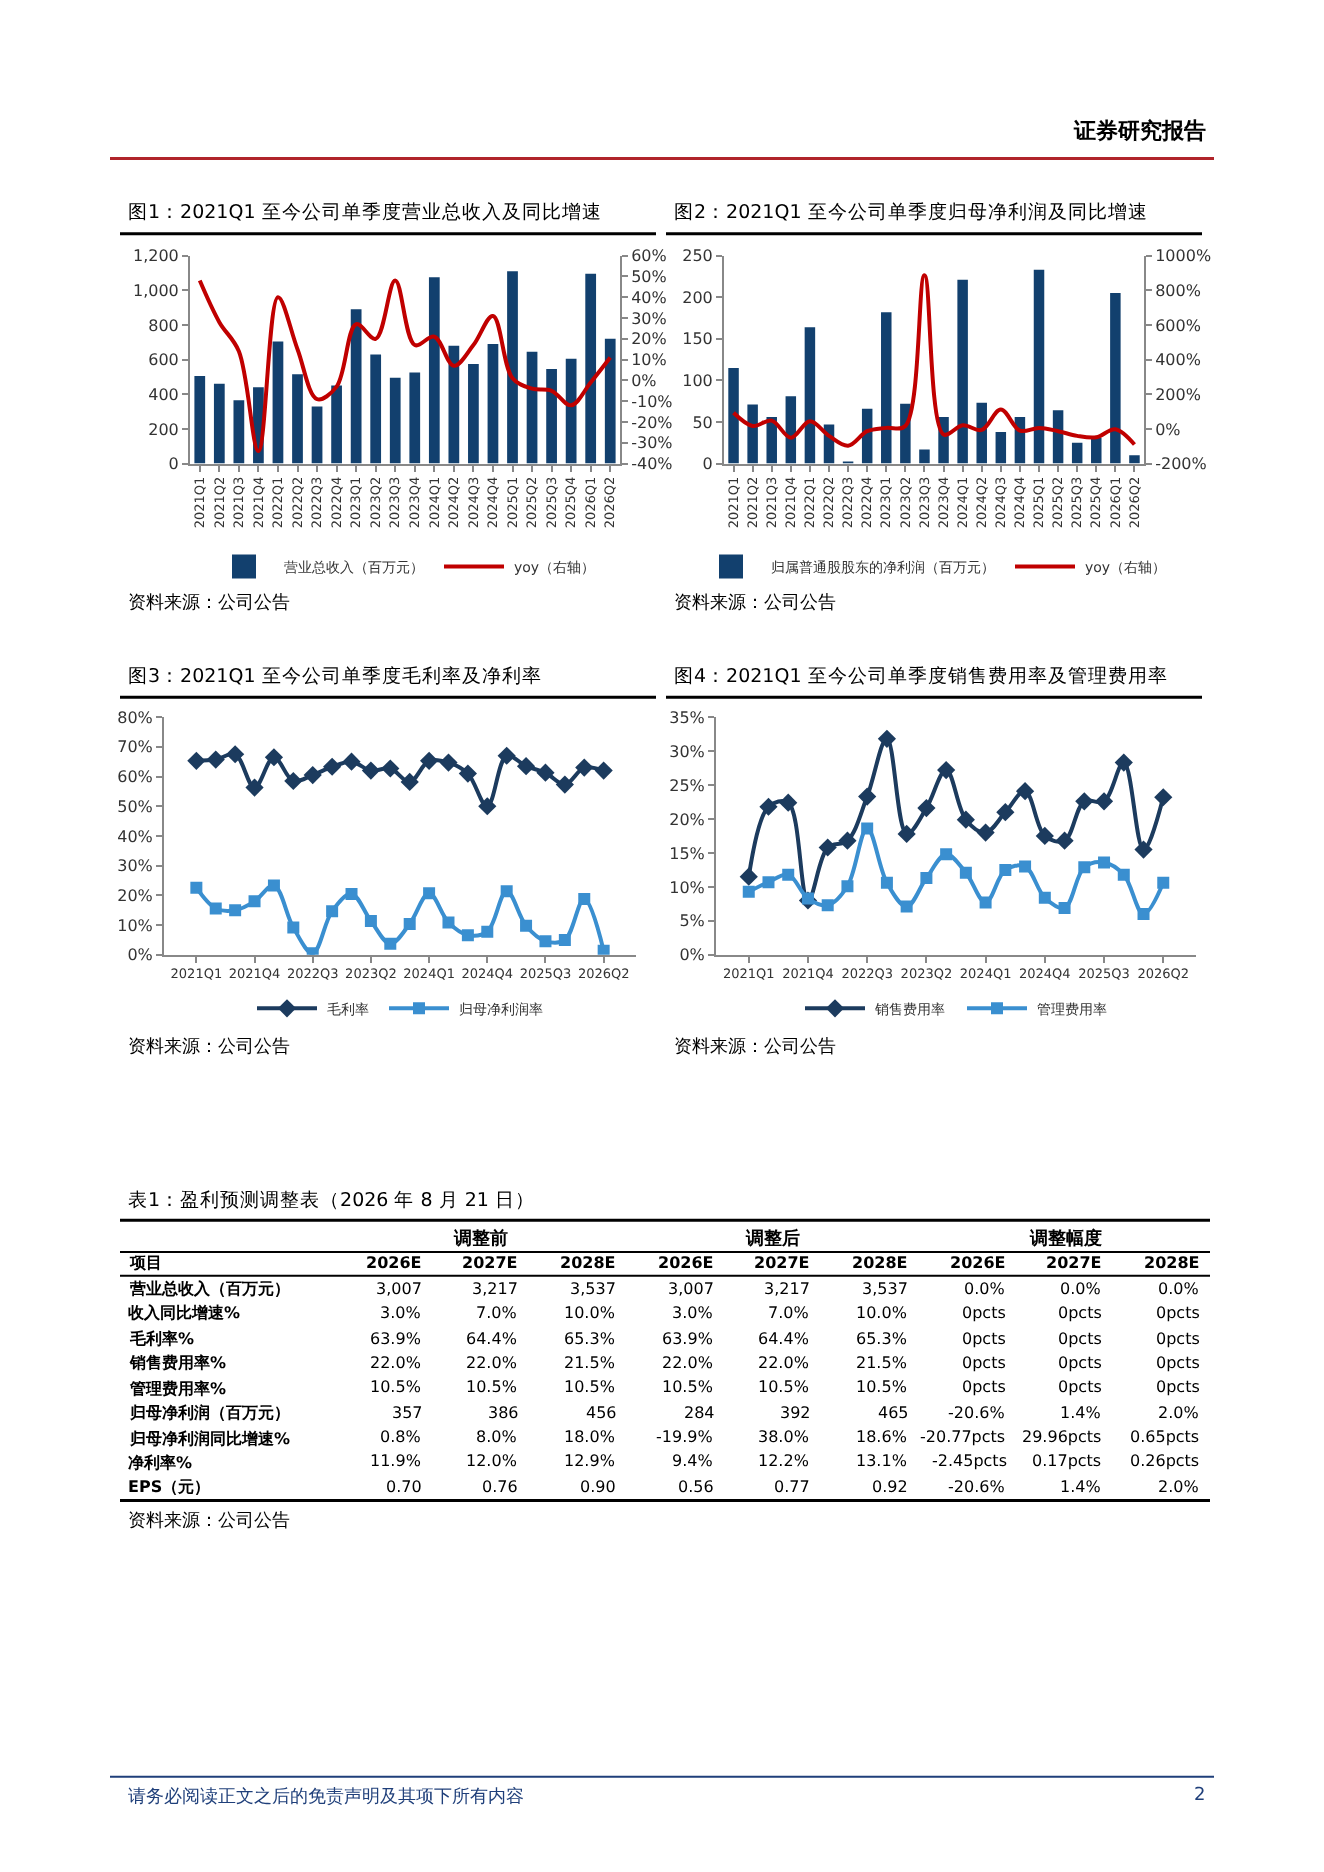  I want to click on text: 10.0%, so click(881, 1313).